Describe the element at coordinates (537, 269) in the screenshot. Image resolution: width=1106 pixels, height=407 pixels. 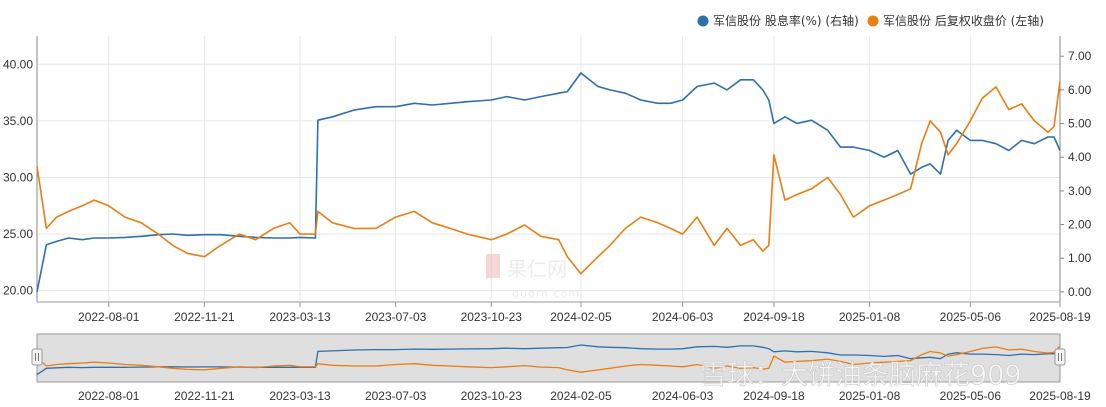
I see `watermark-center-main: 果仁网` at that location.